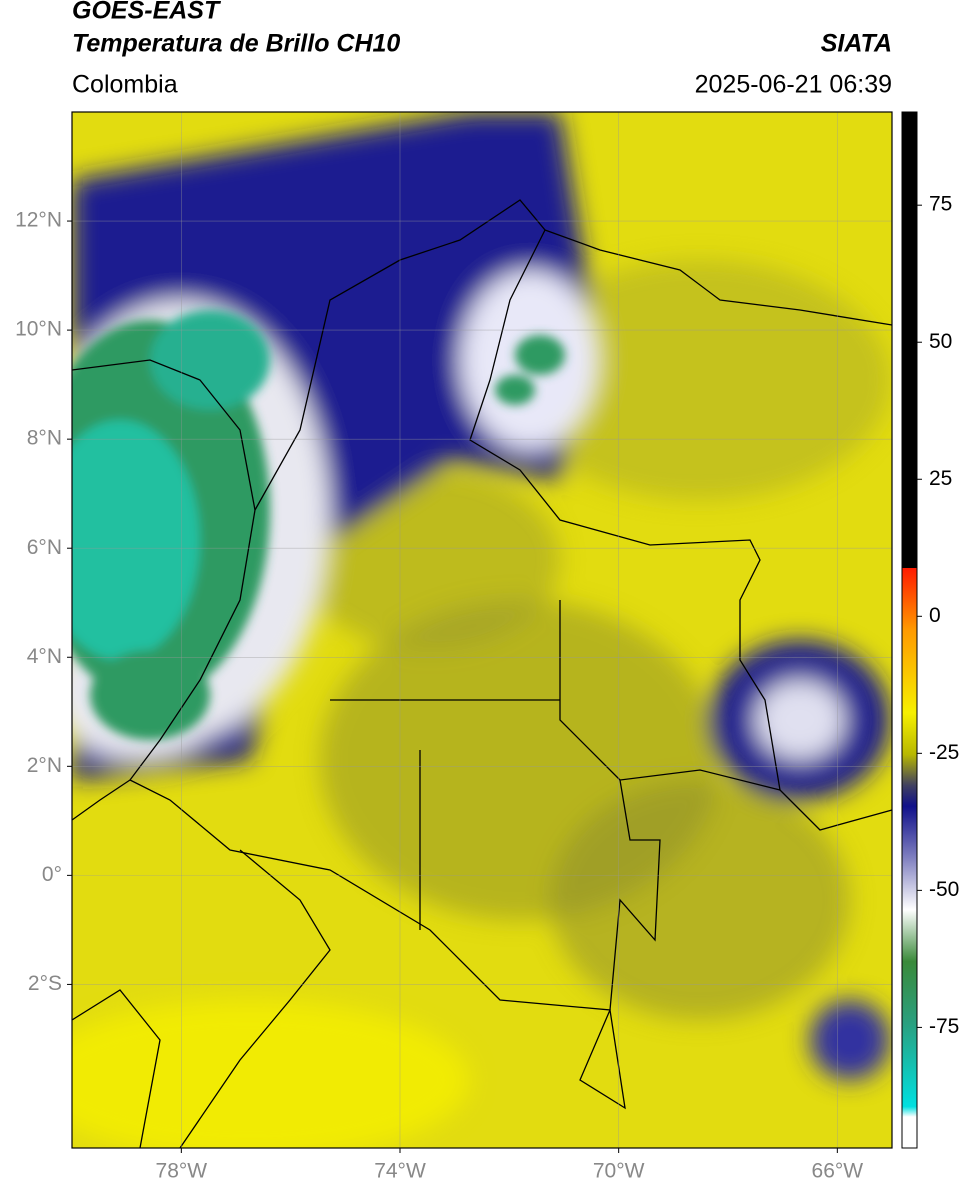  I want to click on y-tick-label: 2°S, so click(45, 983).